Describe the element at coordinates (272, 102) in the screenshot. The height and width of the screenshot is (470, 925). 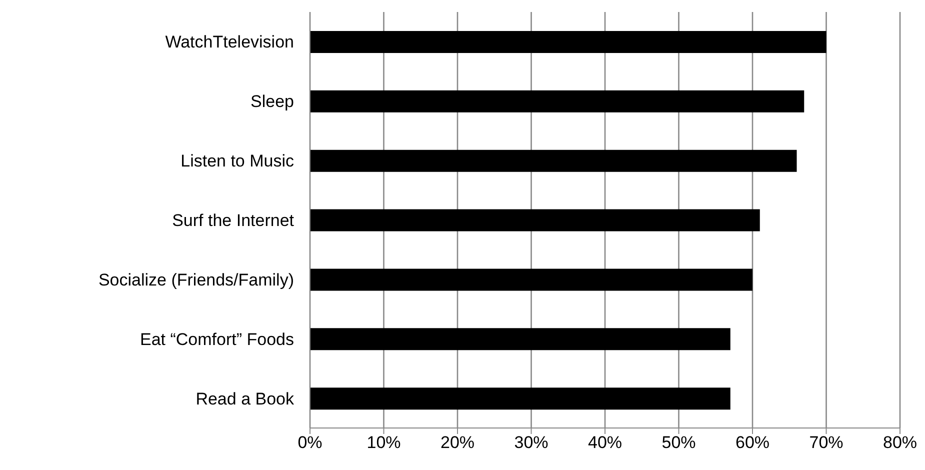
I see `y-tick-label: Sleep` at that location.